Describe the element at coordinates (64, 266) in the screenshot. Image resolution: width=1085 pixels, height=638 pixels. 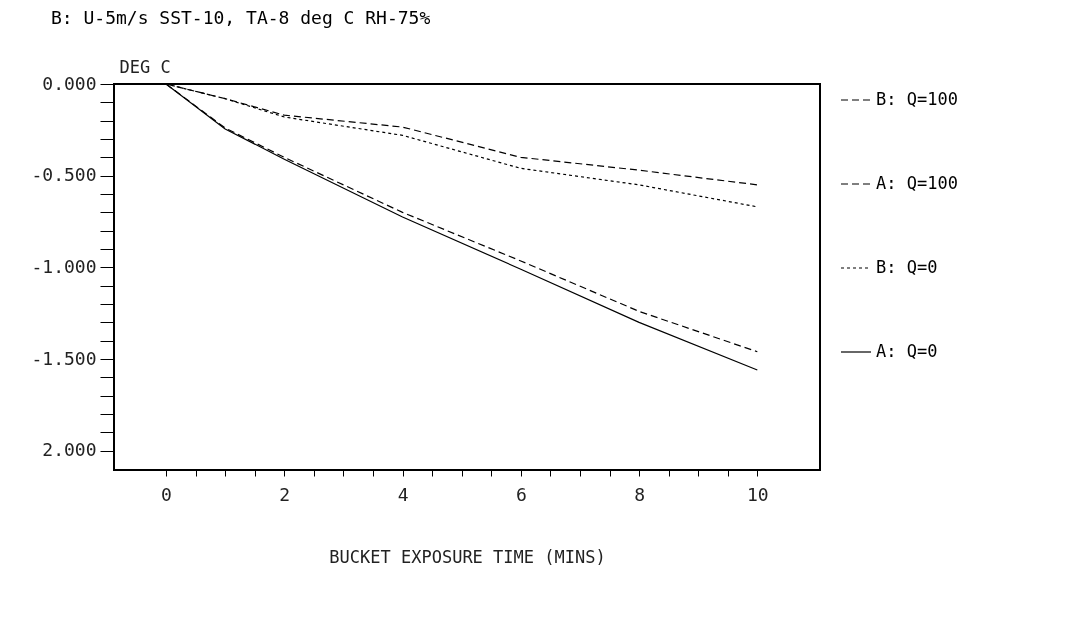
I see `y-tick-label: -1.000` at that location.